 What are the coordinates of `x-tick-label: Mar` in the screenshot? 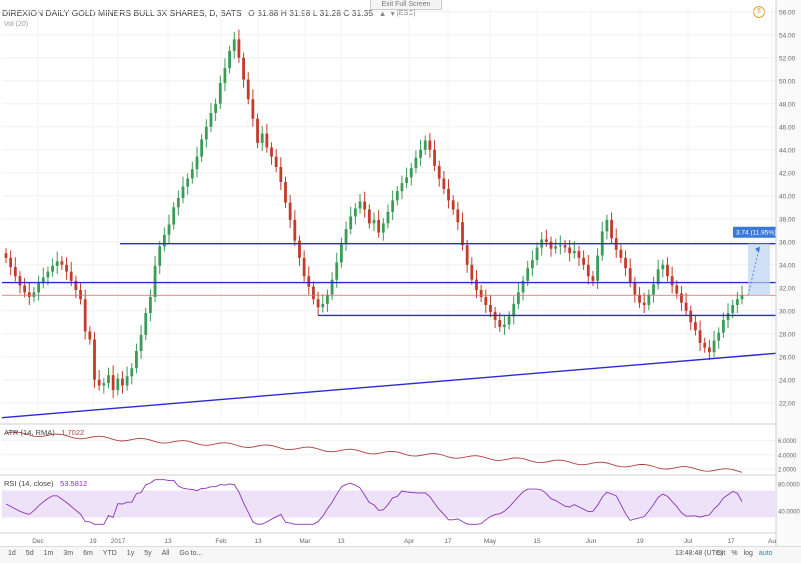 It's located at (305, 541).